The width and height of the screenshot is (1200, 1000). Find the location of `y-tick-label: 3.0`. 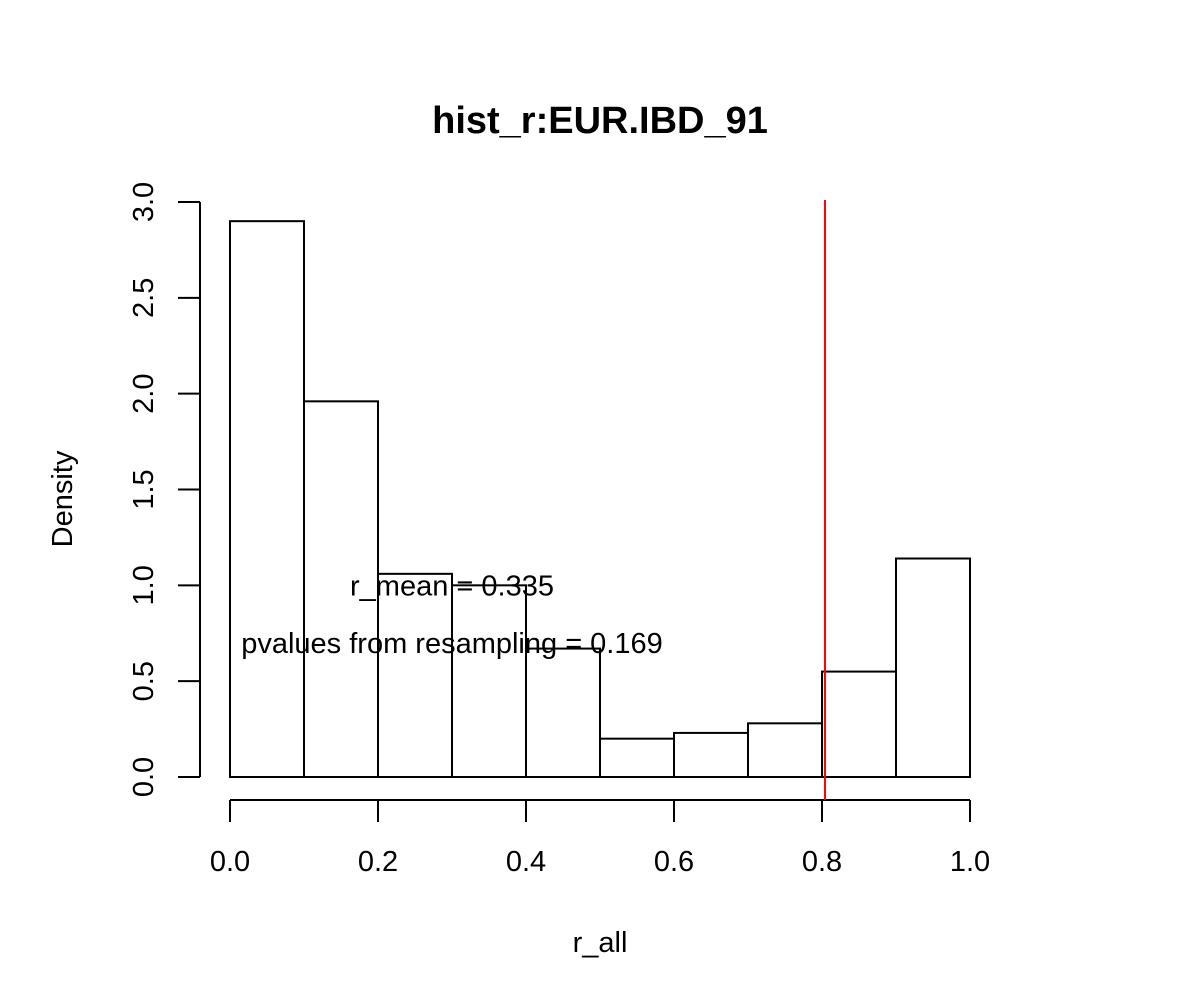

y-tick-label: 3.0 is located at coordinates (144, 202).